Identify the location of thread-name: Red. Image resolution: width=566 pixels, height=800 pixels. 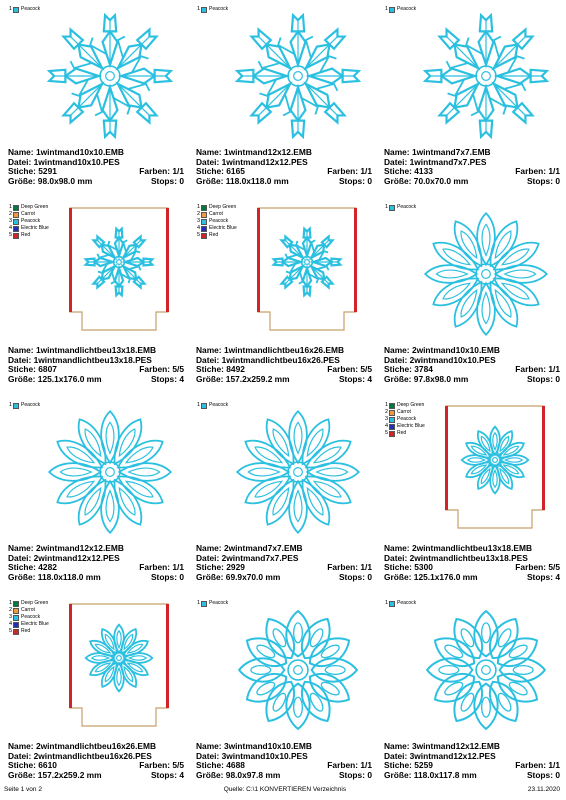
(26, 235).